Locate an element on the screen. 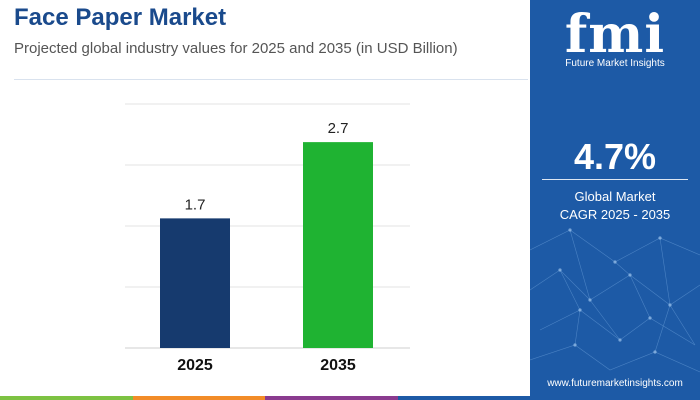 The width and height of the screenshot is (700, 400). data-label-2035: 2.7 is located at coordinates (338, 128).